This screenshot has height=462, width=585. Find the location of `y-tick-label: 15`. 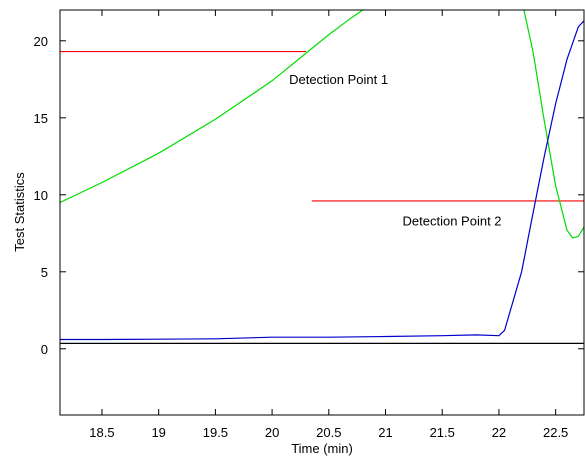

y-tick-label: 15 is located at coordinates (41, 118).